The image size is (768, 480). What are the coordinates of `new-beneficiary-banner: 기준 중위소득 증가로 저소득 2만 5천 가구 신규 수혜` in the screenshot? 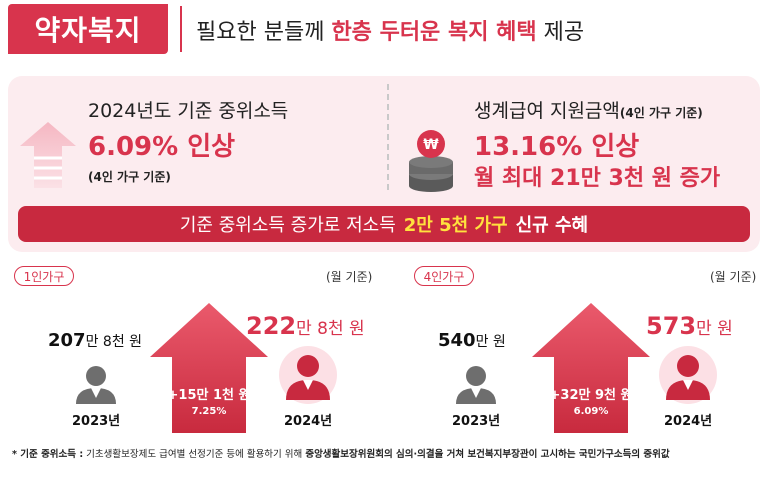 It's located at (384, 224).